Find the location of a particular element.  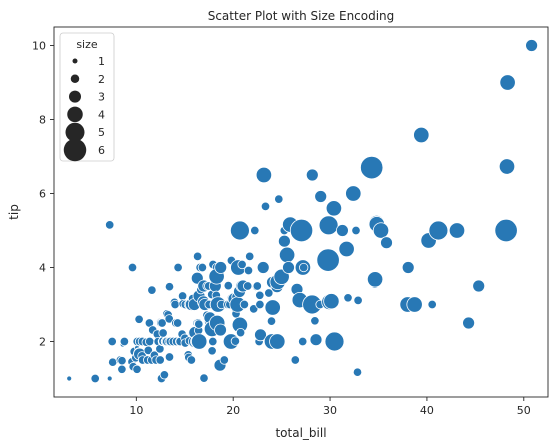

y-tick-label: 10 is located at coordinates (39, 46).